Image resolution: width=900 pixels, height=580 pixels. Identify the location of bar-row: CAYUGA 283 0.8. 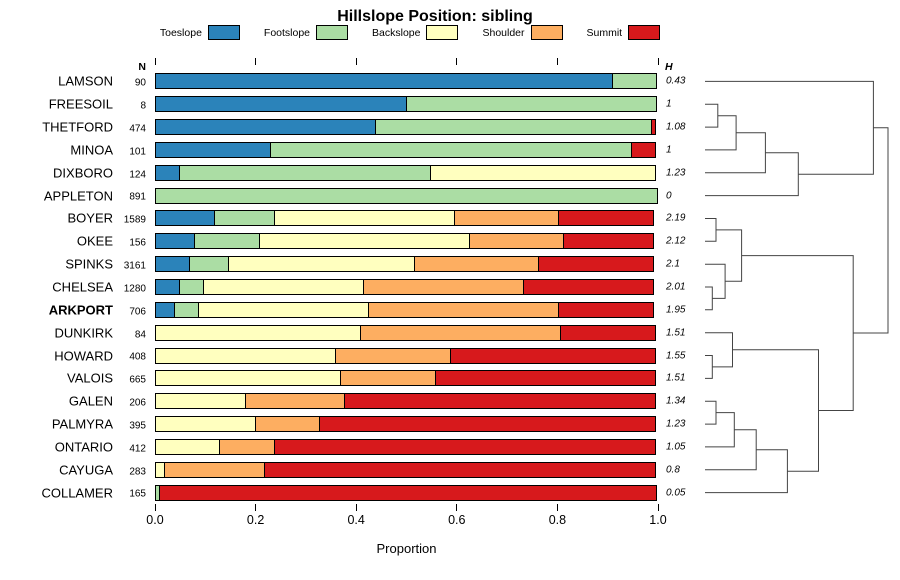
(450, 469).